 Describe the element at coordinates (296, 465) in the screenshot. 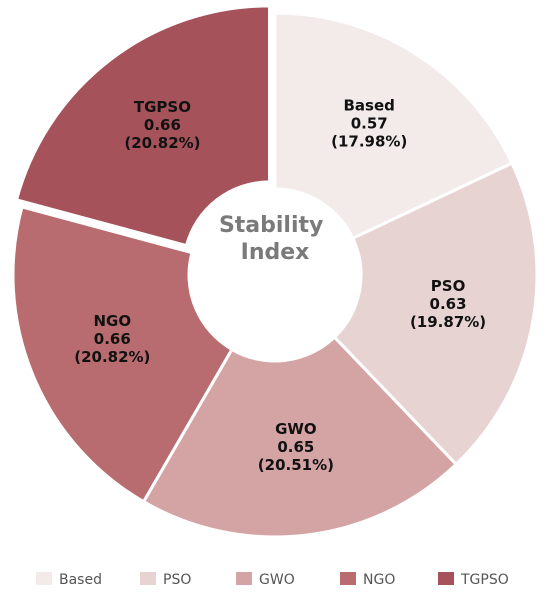

I see `slice-label-percent: (20.51%)` at that location.